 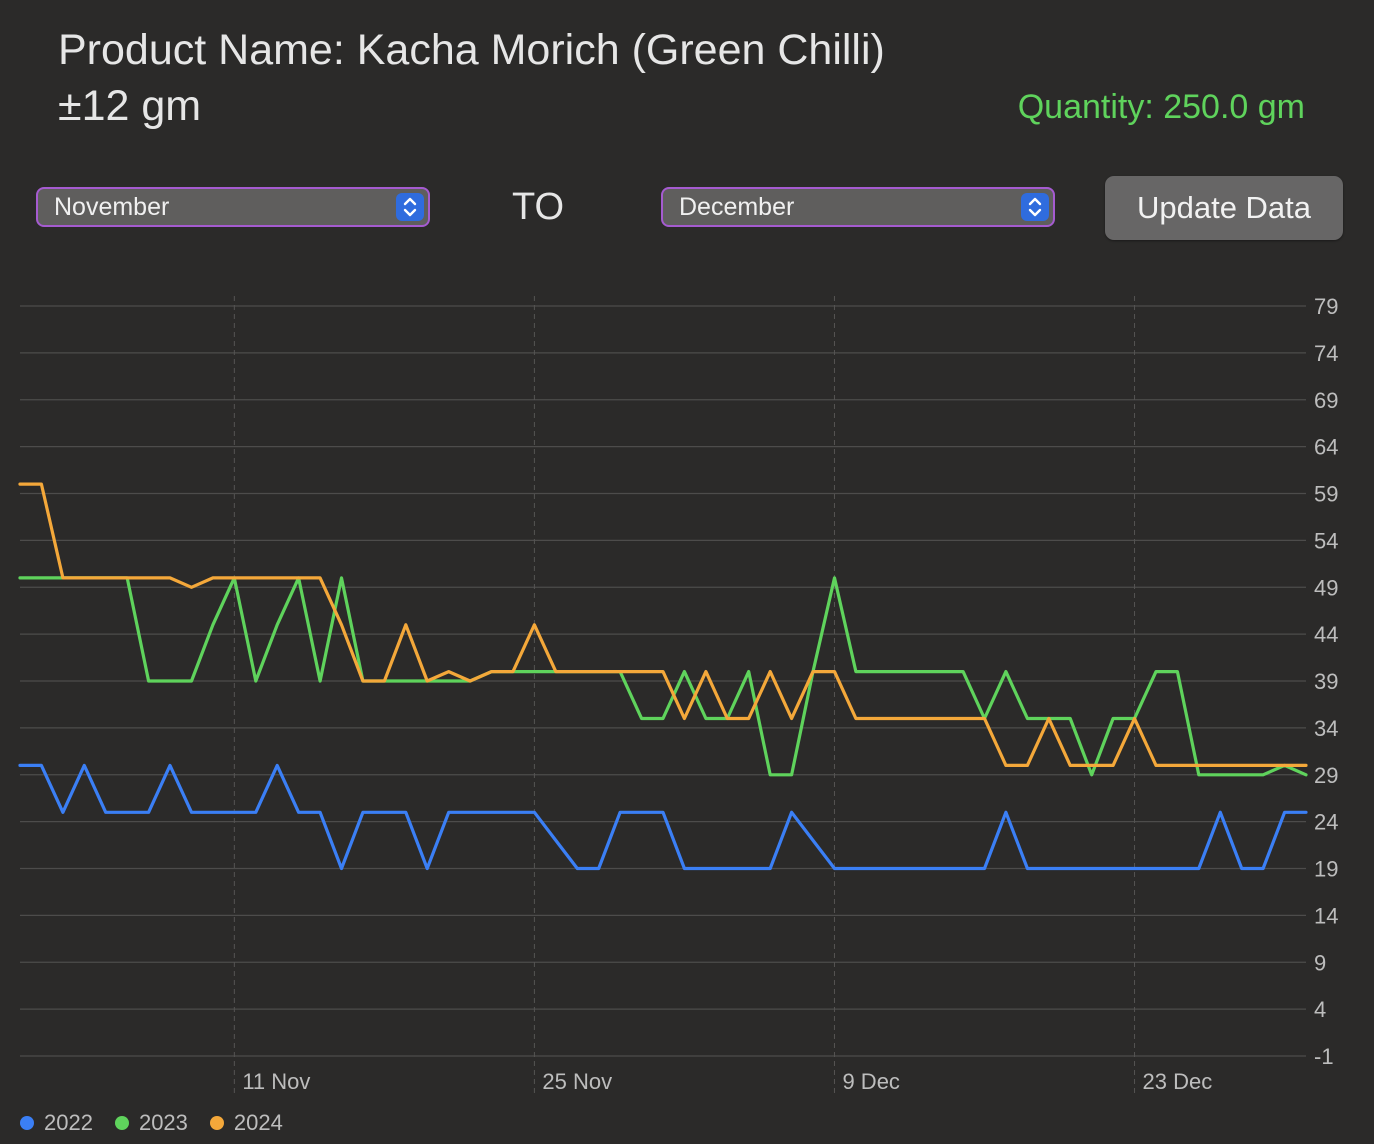 What do you see at coordinates (1326, 540) in the screenshot?
I see `y-tick-label: 54` at bounding box center [1326, 540].